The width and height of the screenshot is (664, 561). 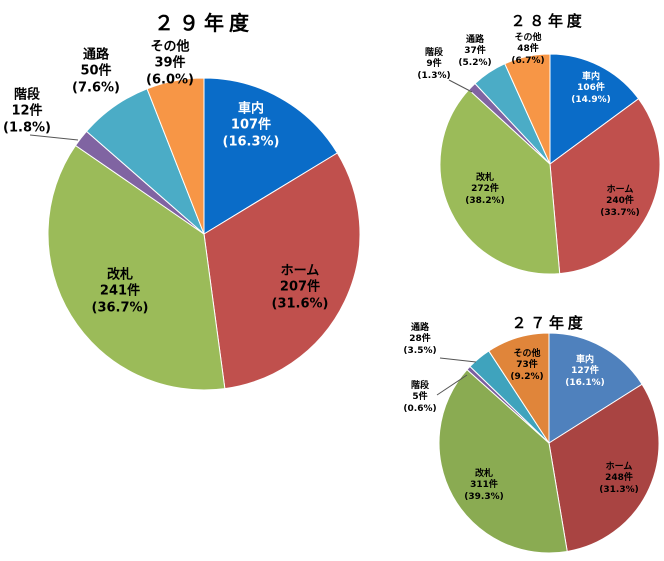 I want to click on chart-title-1: ２８年度, so click(x=548, y=21).